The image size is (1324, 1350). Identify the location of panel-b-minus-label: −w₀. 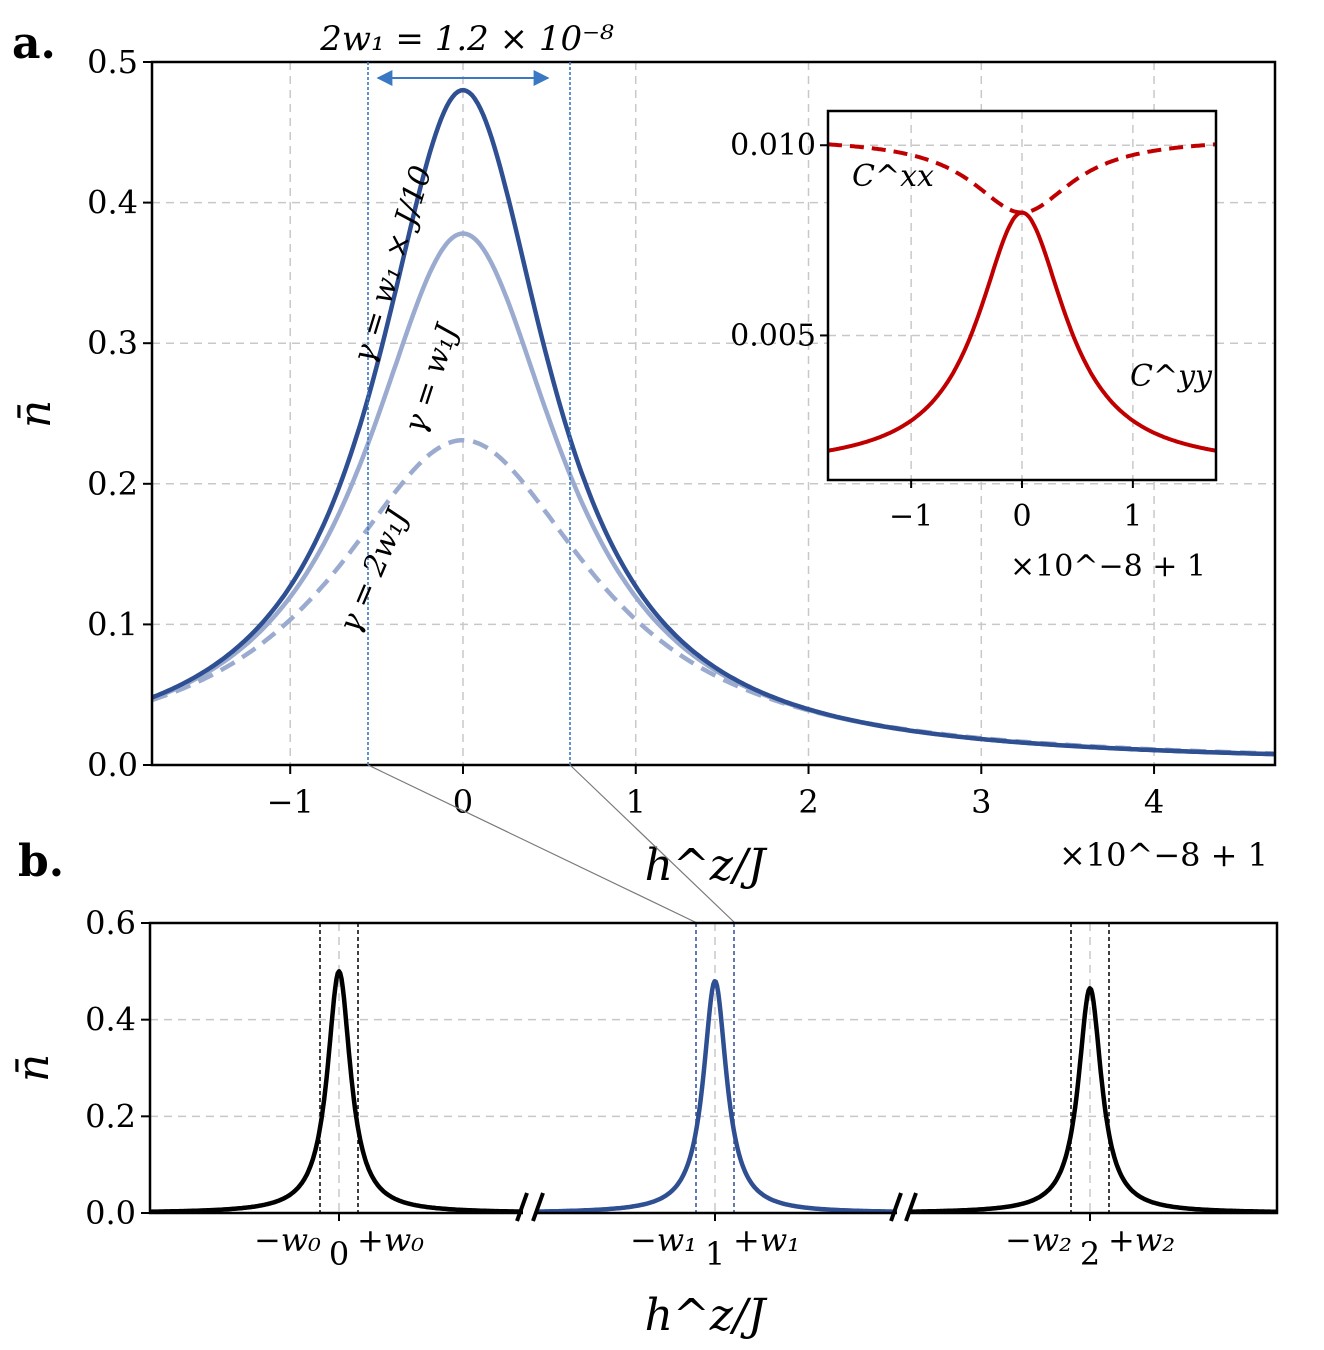
(287, 1240).